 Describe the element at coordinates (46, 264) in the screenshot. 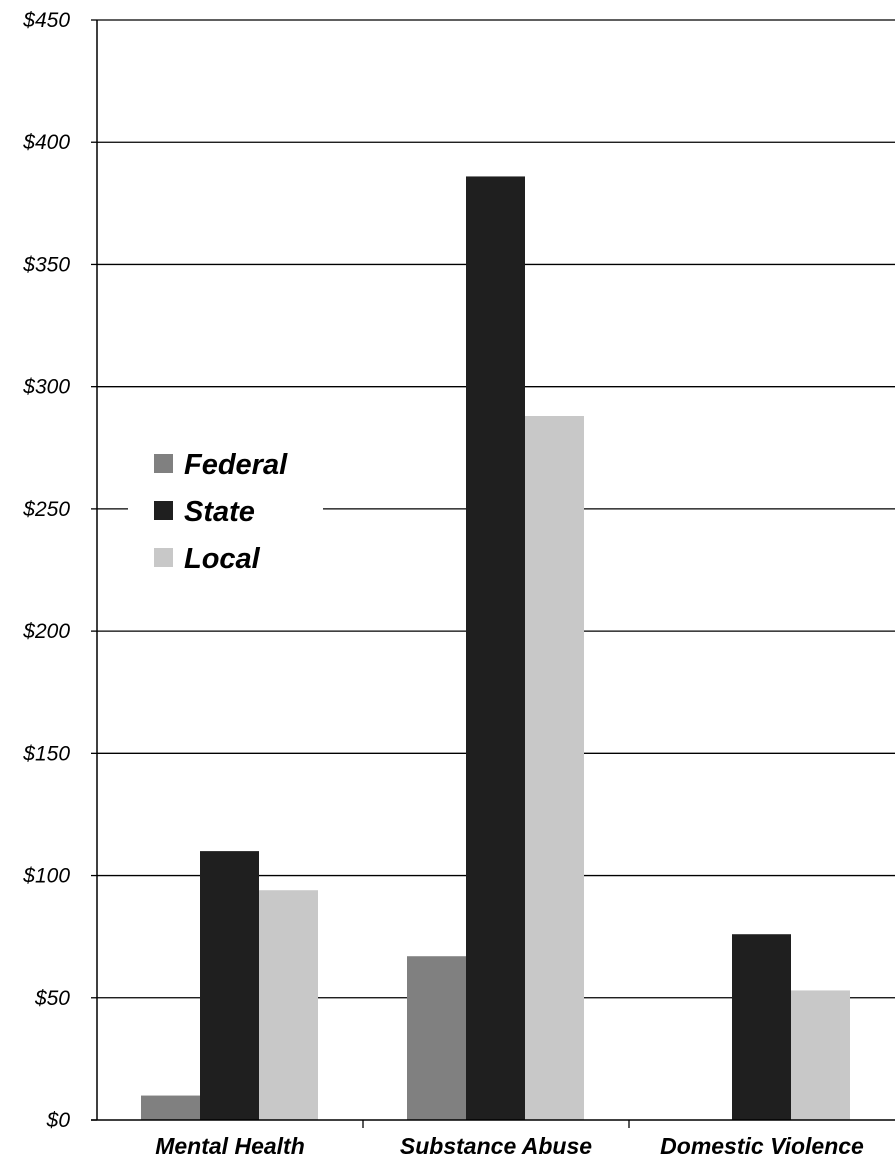

I see `y-tick-label: $350` at that location.